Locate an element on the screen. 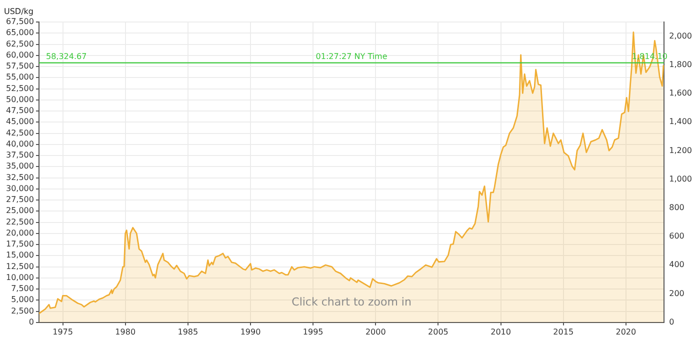  y-tick-label: 57,500 is located at coordinates (20, 66).